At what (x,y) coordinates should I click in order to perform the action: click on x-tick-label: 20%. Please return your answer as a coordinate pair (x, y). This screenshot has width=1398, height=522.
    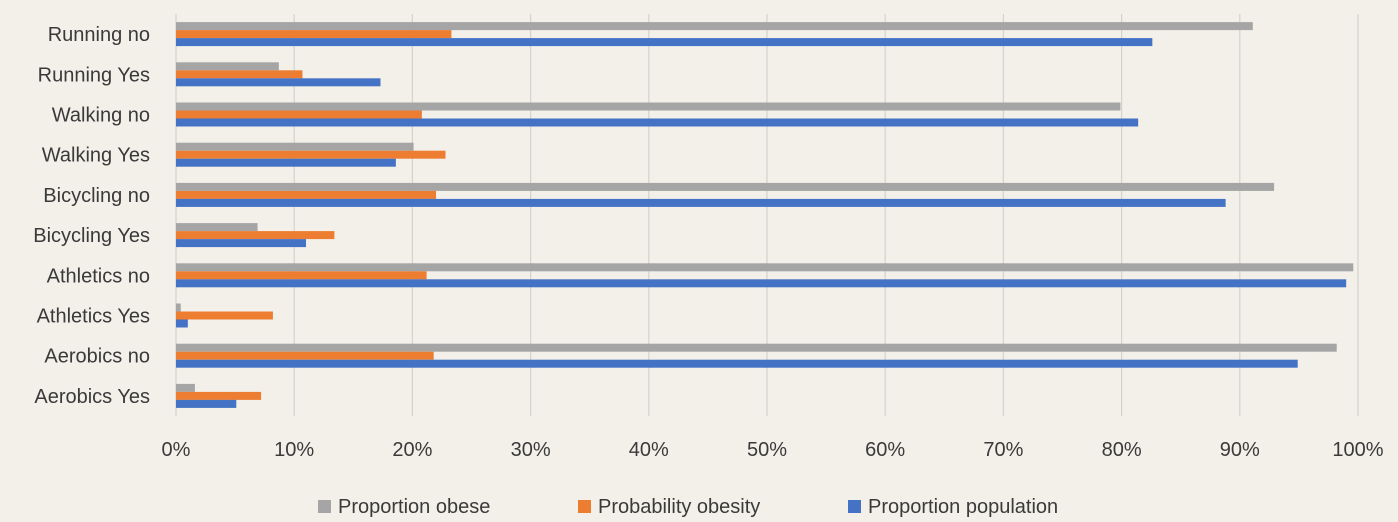
    Looking at the image, I should click on (412, 450).